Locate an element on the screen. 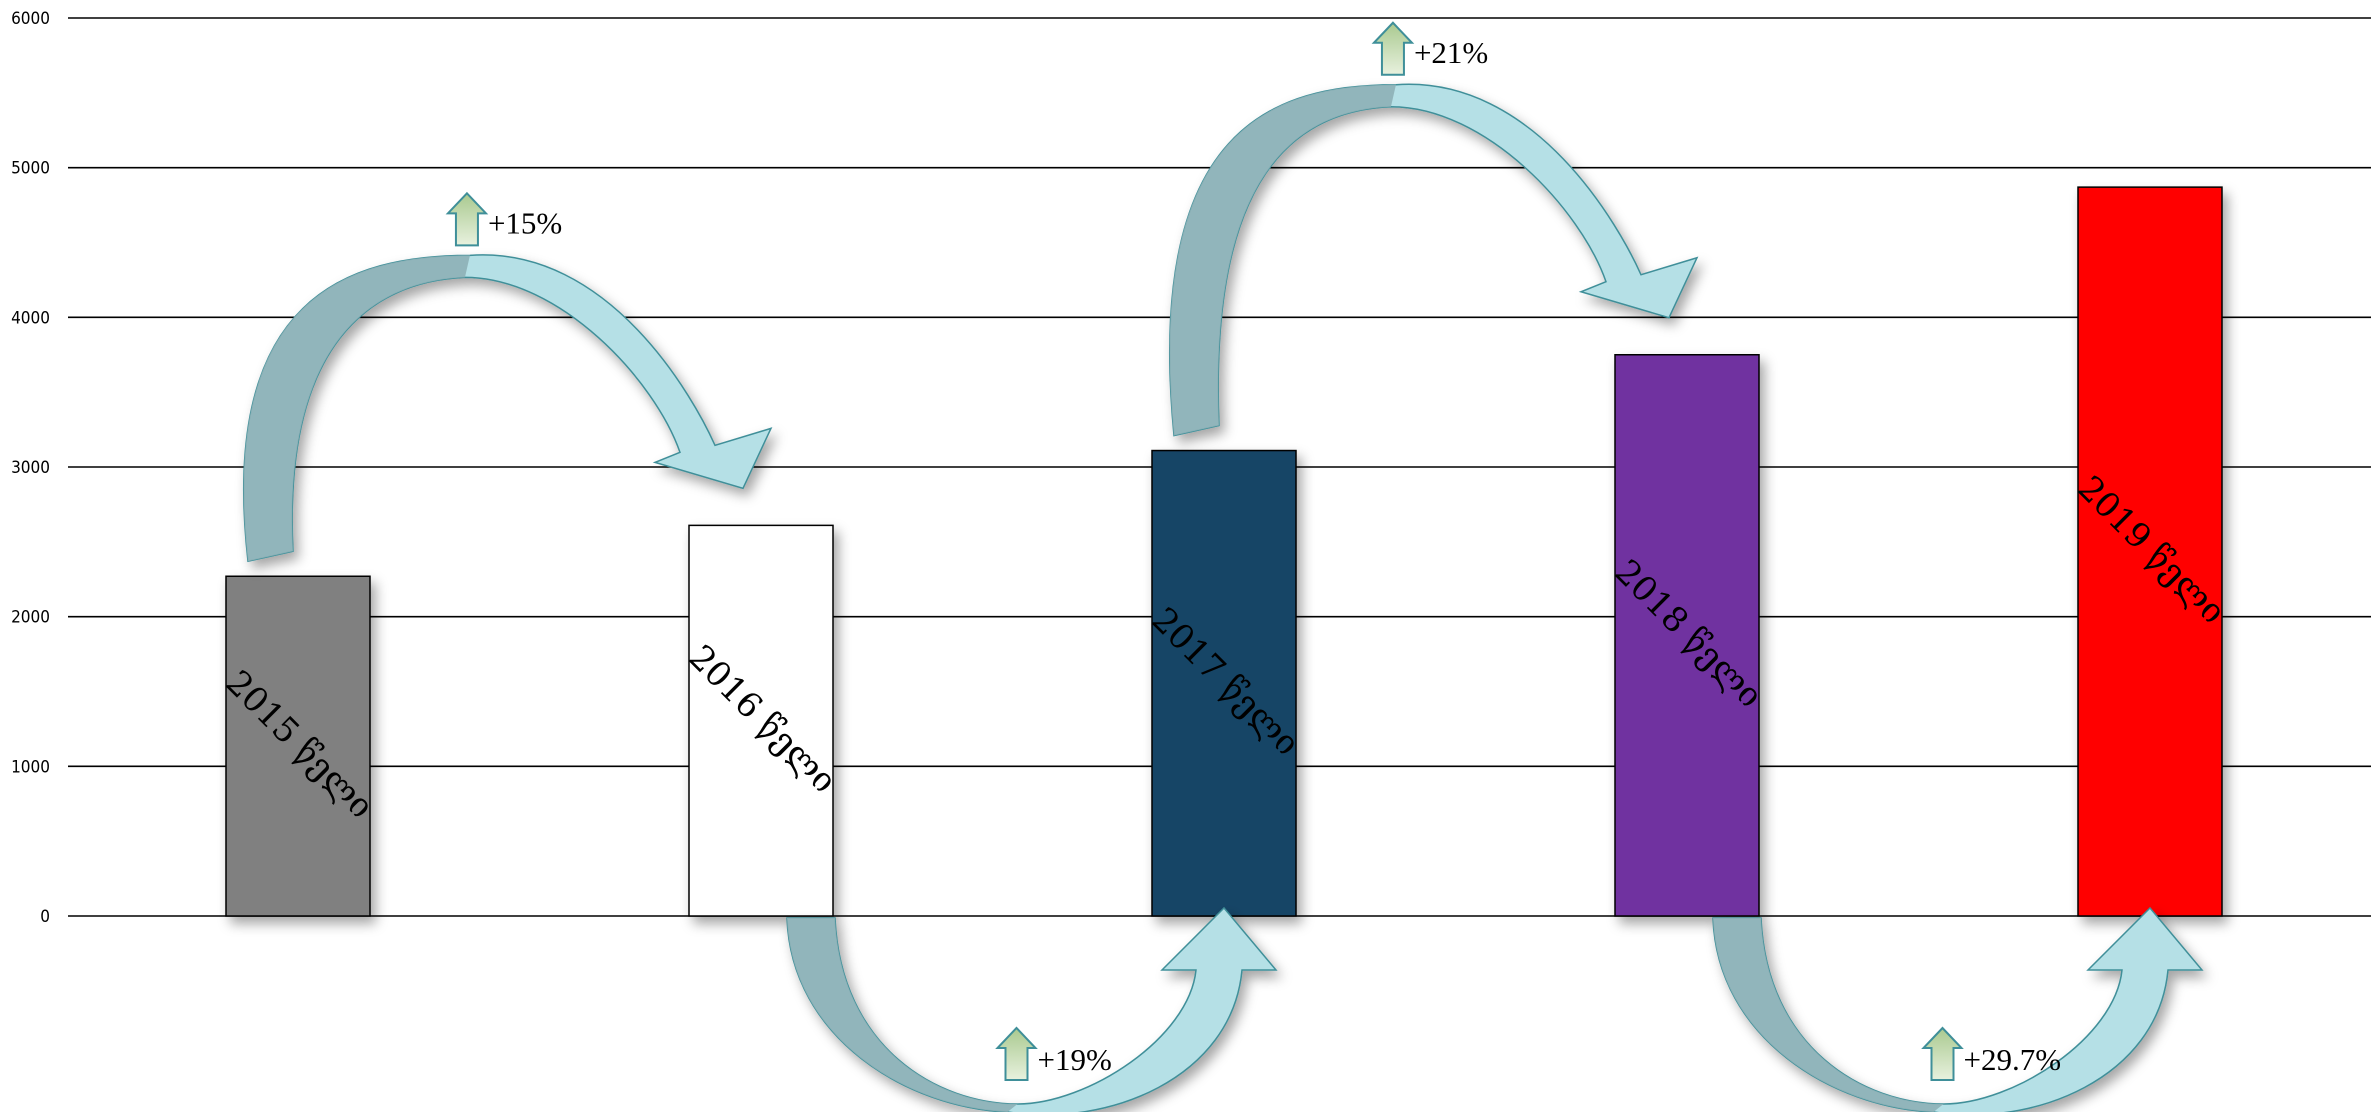  growth-label-group: +15% is located at coordinates (503, 219).